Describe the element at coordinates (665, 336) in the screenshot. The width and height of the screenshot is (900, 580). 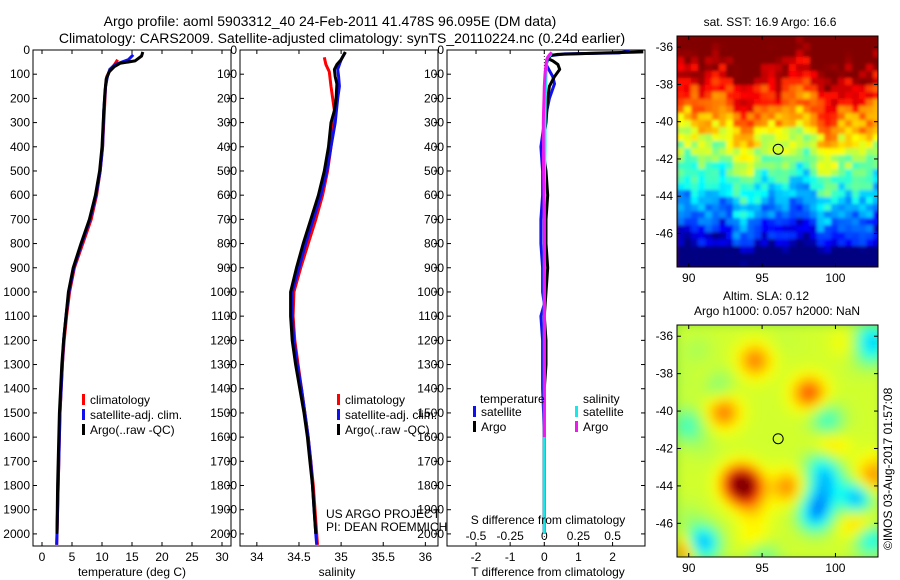
I see `lat-tick-label: -36` at that location.